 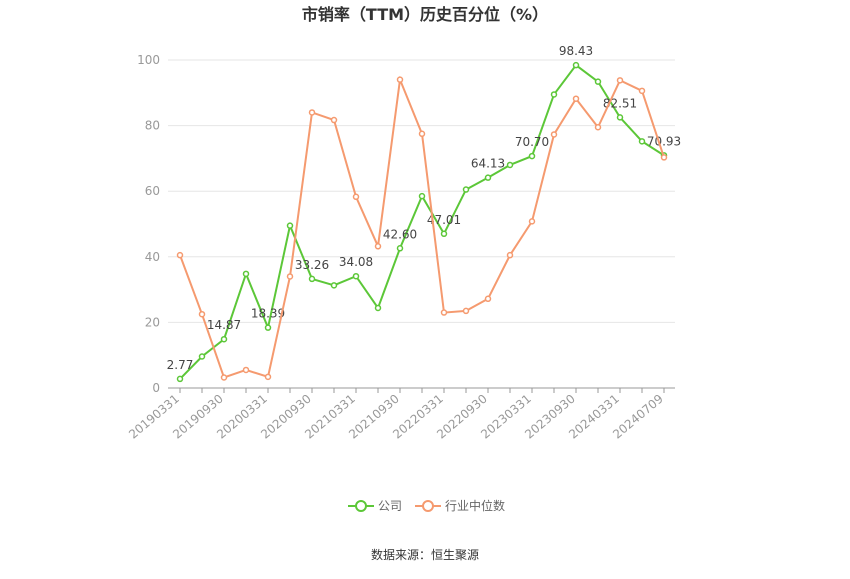 I want to click on data-label: 18.39, so click(x=268, y=314).